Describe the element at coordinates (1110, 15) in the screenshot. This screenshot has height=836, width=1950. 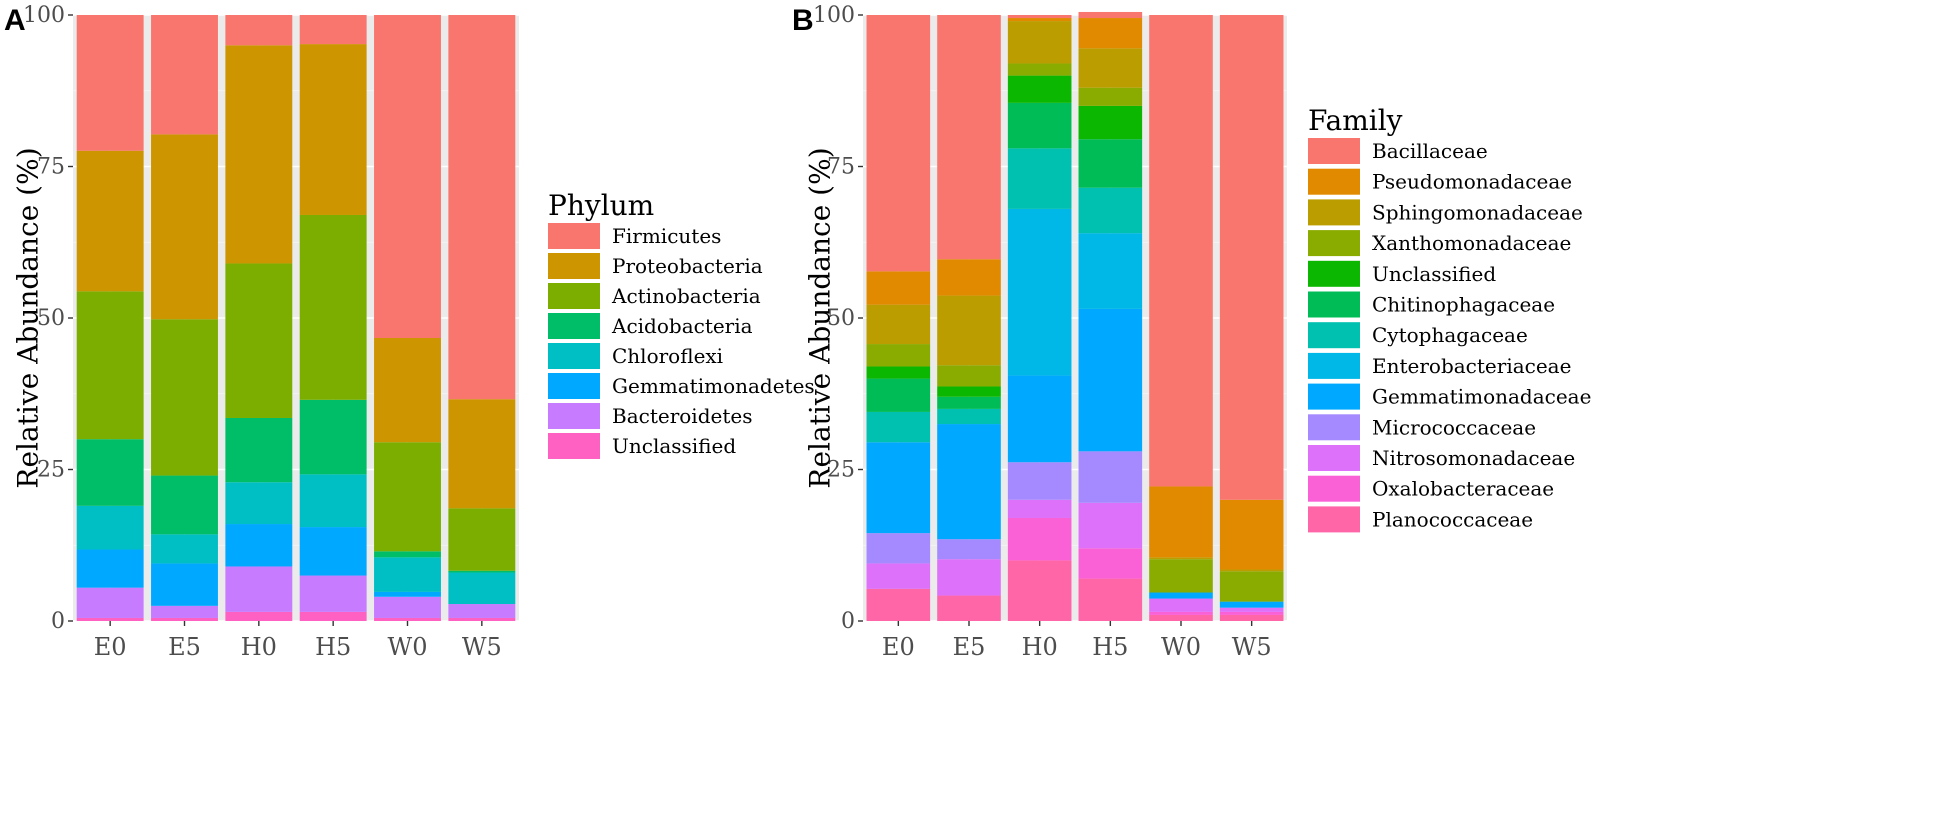
I see `bar-h5-bacillaceae` at that location.